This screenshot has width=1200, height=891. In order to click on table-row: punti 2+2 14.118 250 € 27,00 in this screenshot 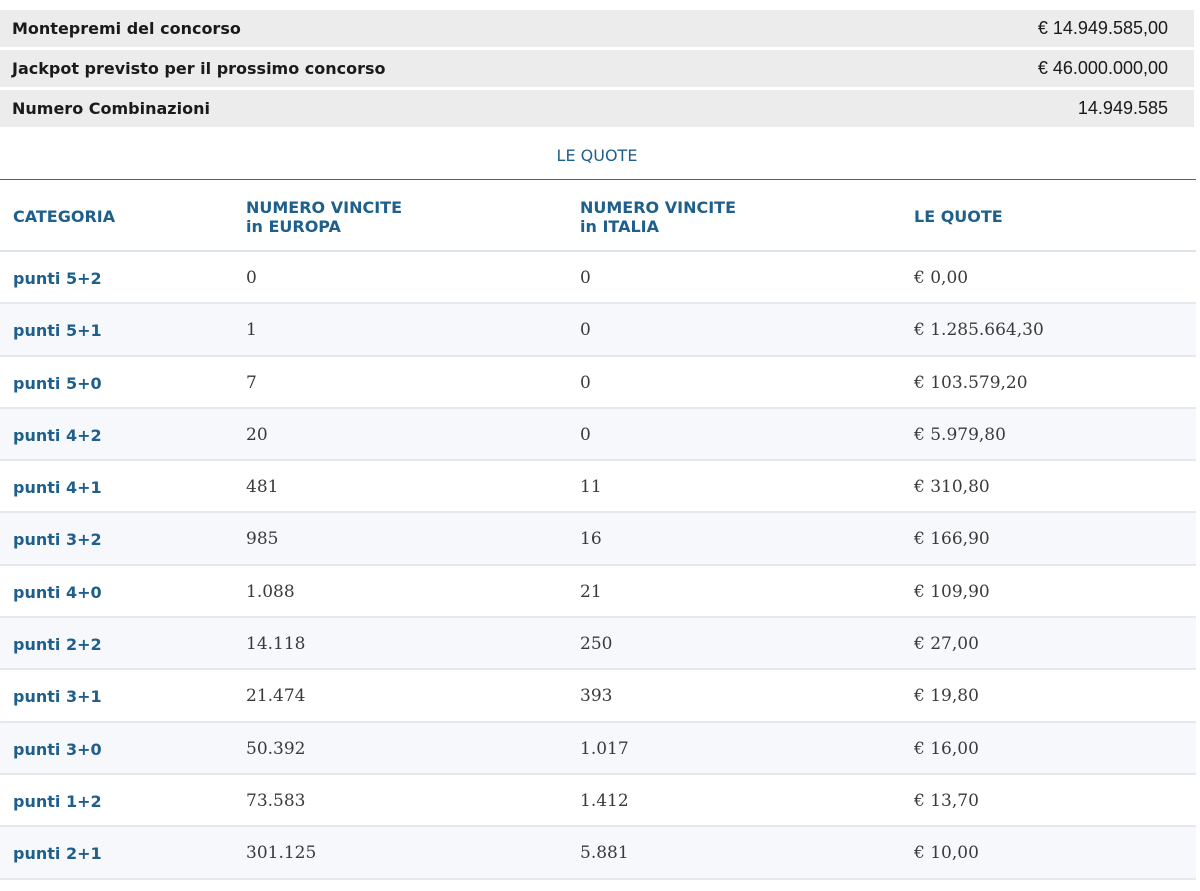, I will do `click(598, 644)`.